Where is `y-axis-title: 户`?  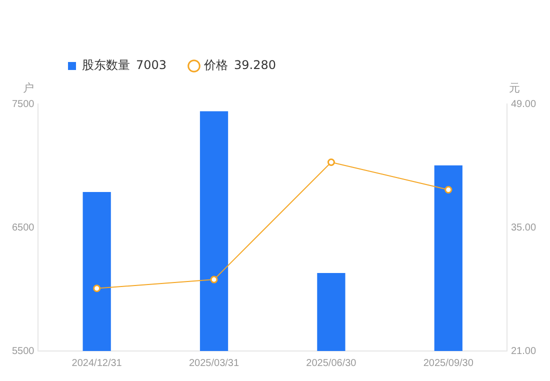
y-axis-title: 户 is located at coordinates (28, 87).